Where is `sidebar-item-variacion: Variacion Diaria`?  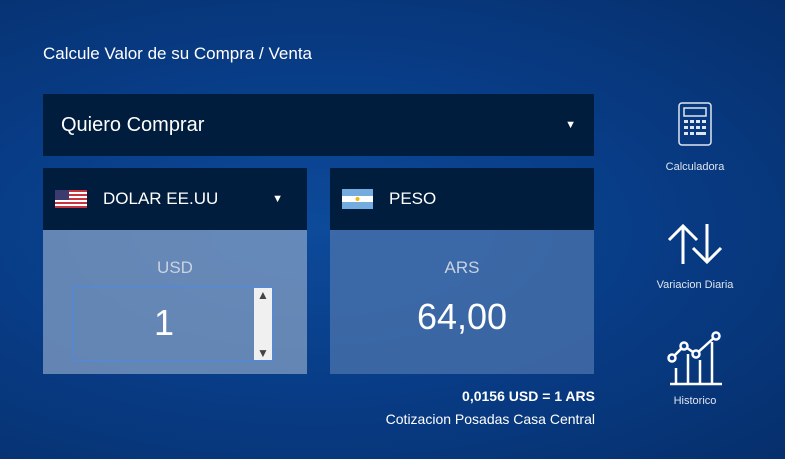 sidebar-item-variacion: Variacion Diaria is located at coordinates (695, 256).